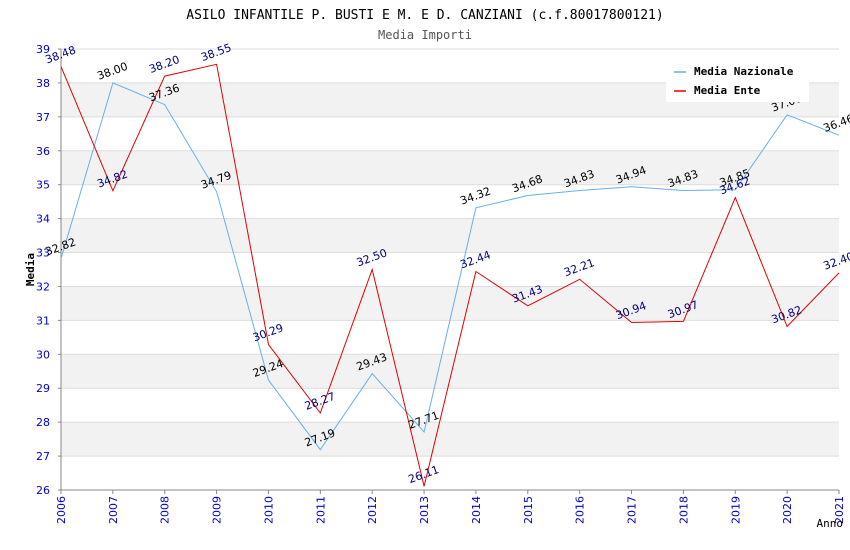 This screenshot has height=550, width=850. Describe the element at coordinates (424, 510) in the screenshot. I see `x-tick-label: 2013` at that location.